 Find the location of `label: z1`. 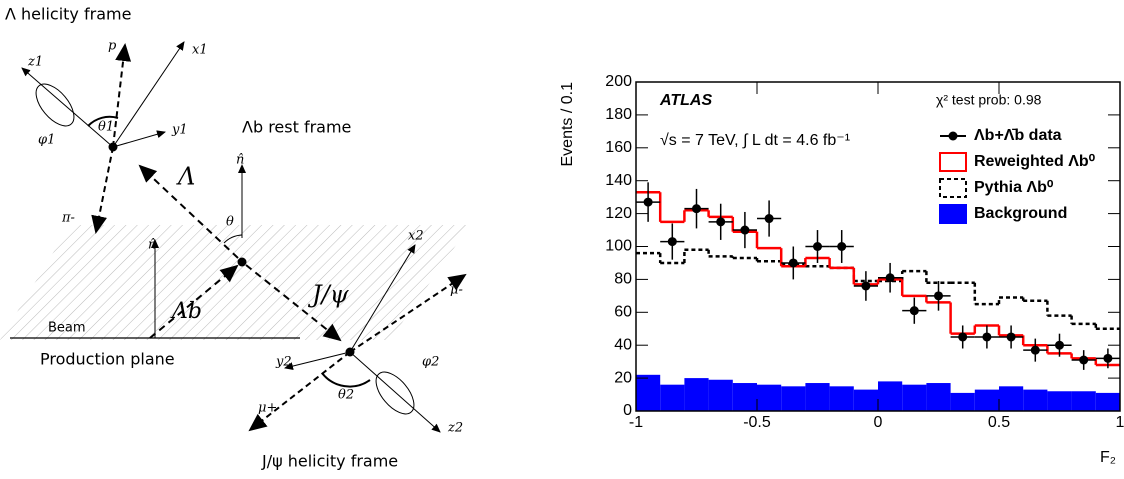

label: z1 is located at coordinates (35, 62).